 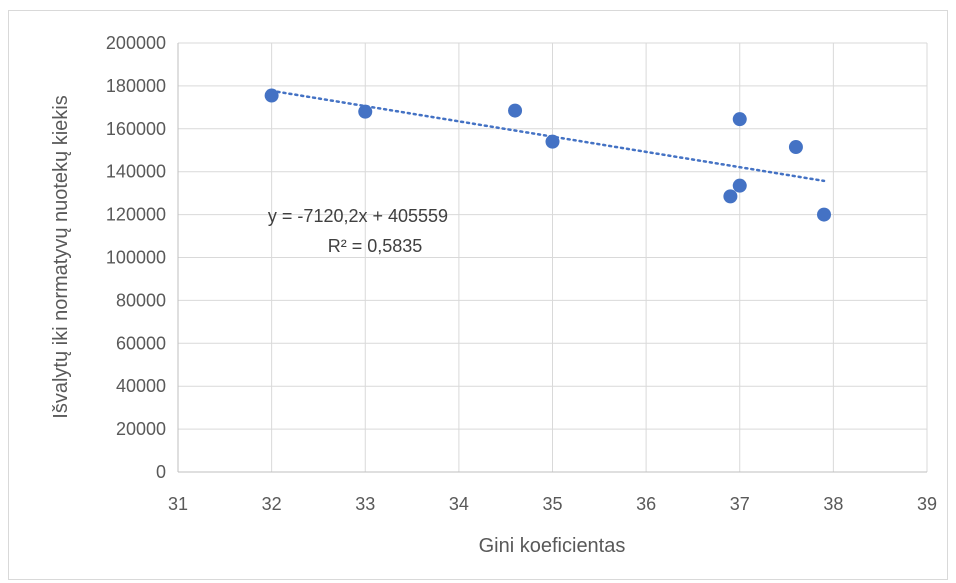 I want to click on y-tick-label: 20000, so click(x=141, y=429).